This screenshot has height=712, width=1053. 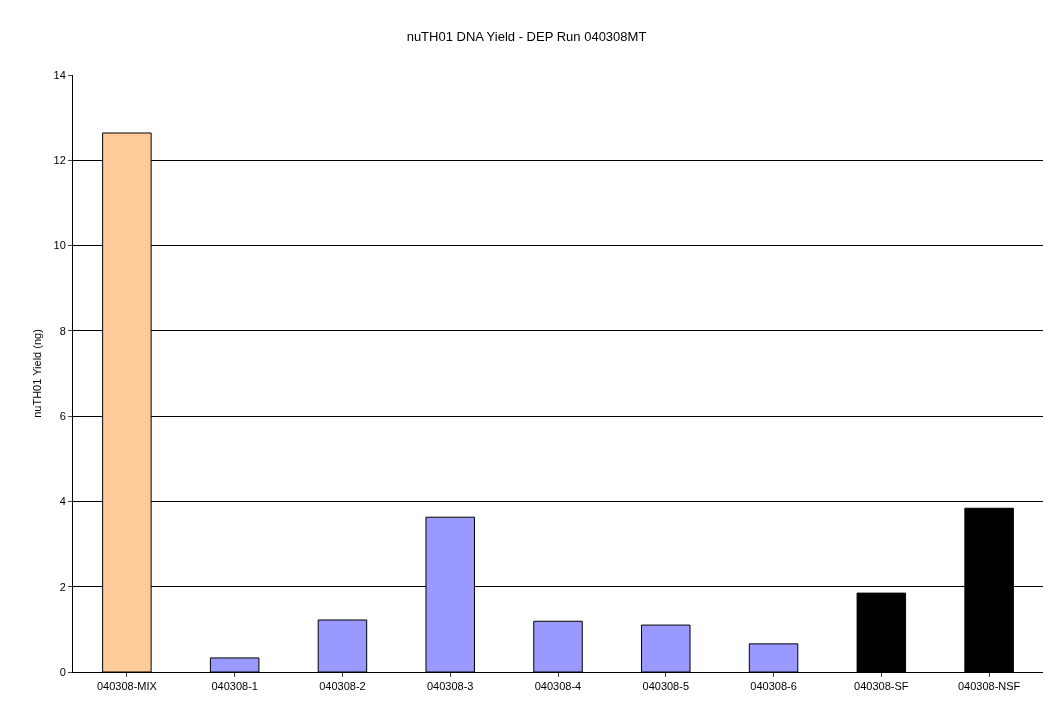 What do you see at coordinates (127, 686) in the screenshot?
I see `x-tick-label: 040308-MIX` at bounding box center [127, 686].